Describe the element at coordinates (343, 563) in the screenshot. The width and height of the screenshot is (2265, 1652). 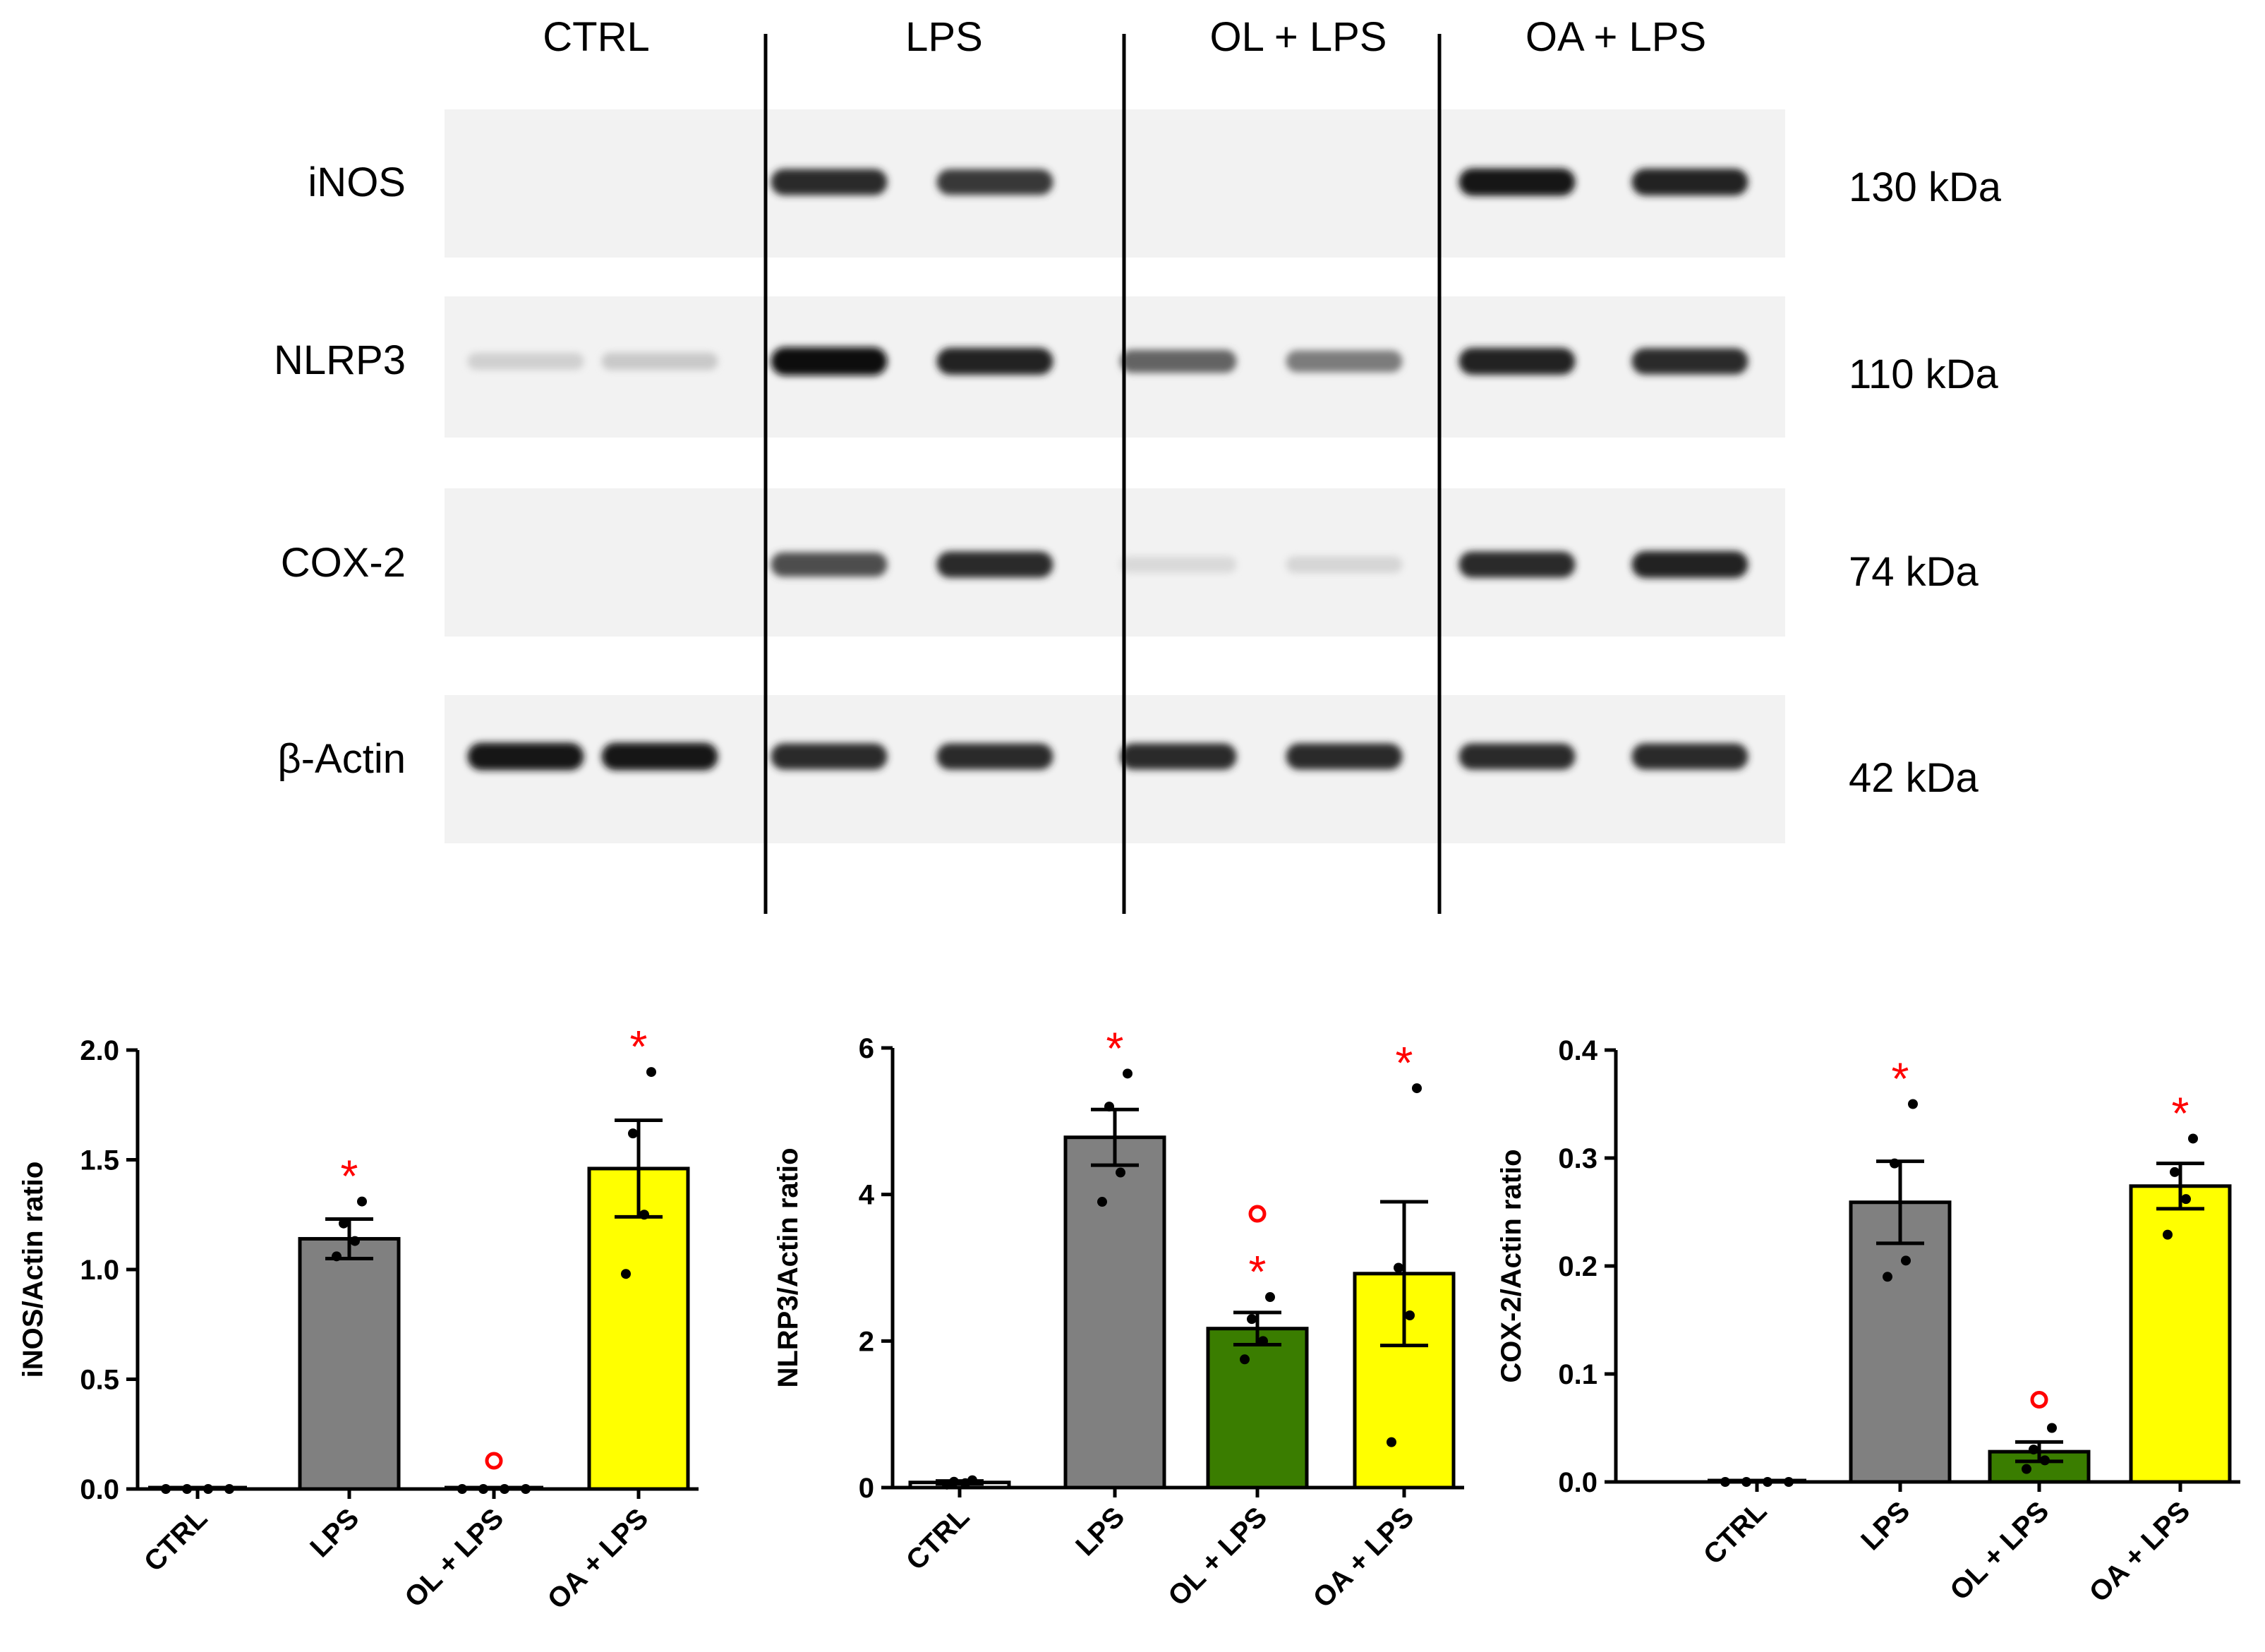
I see `protein-label: COX-2` at that location.